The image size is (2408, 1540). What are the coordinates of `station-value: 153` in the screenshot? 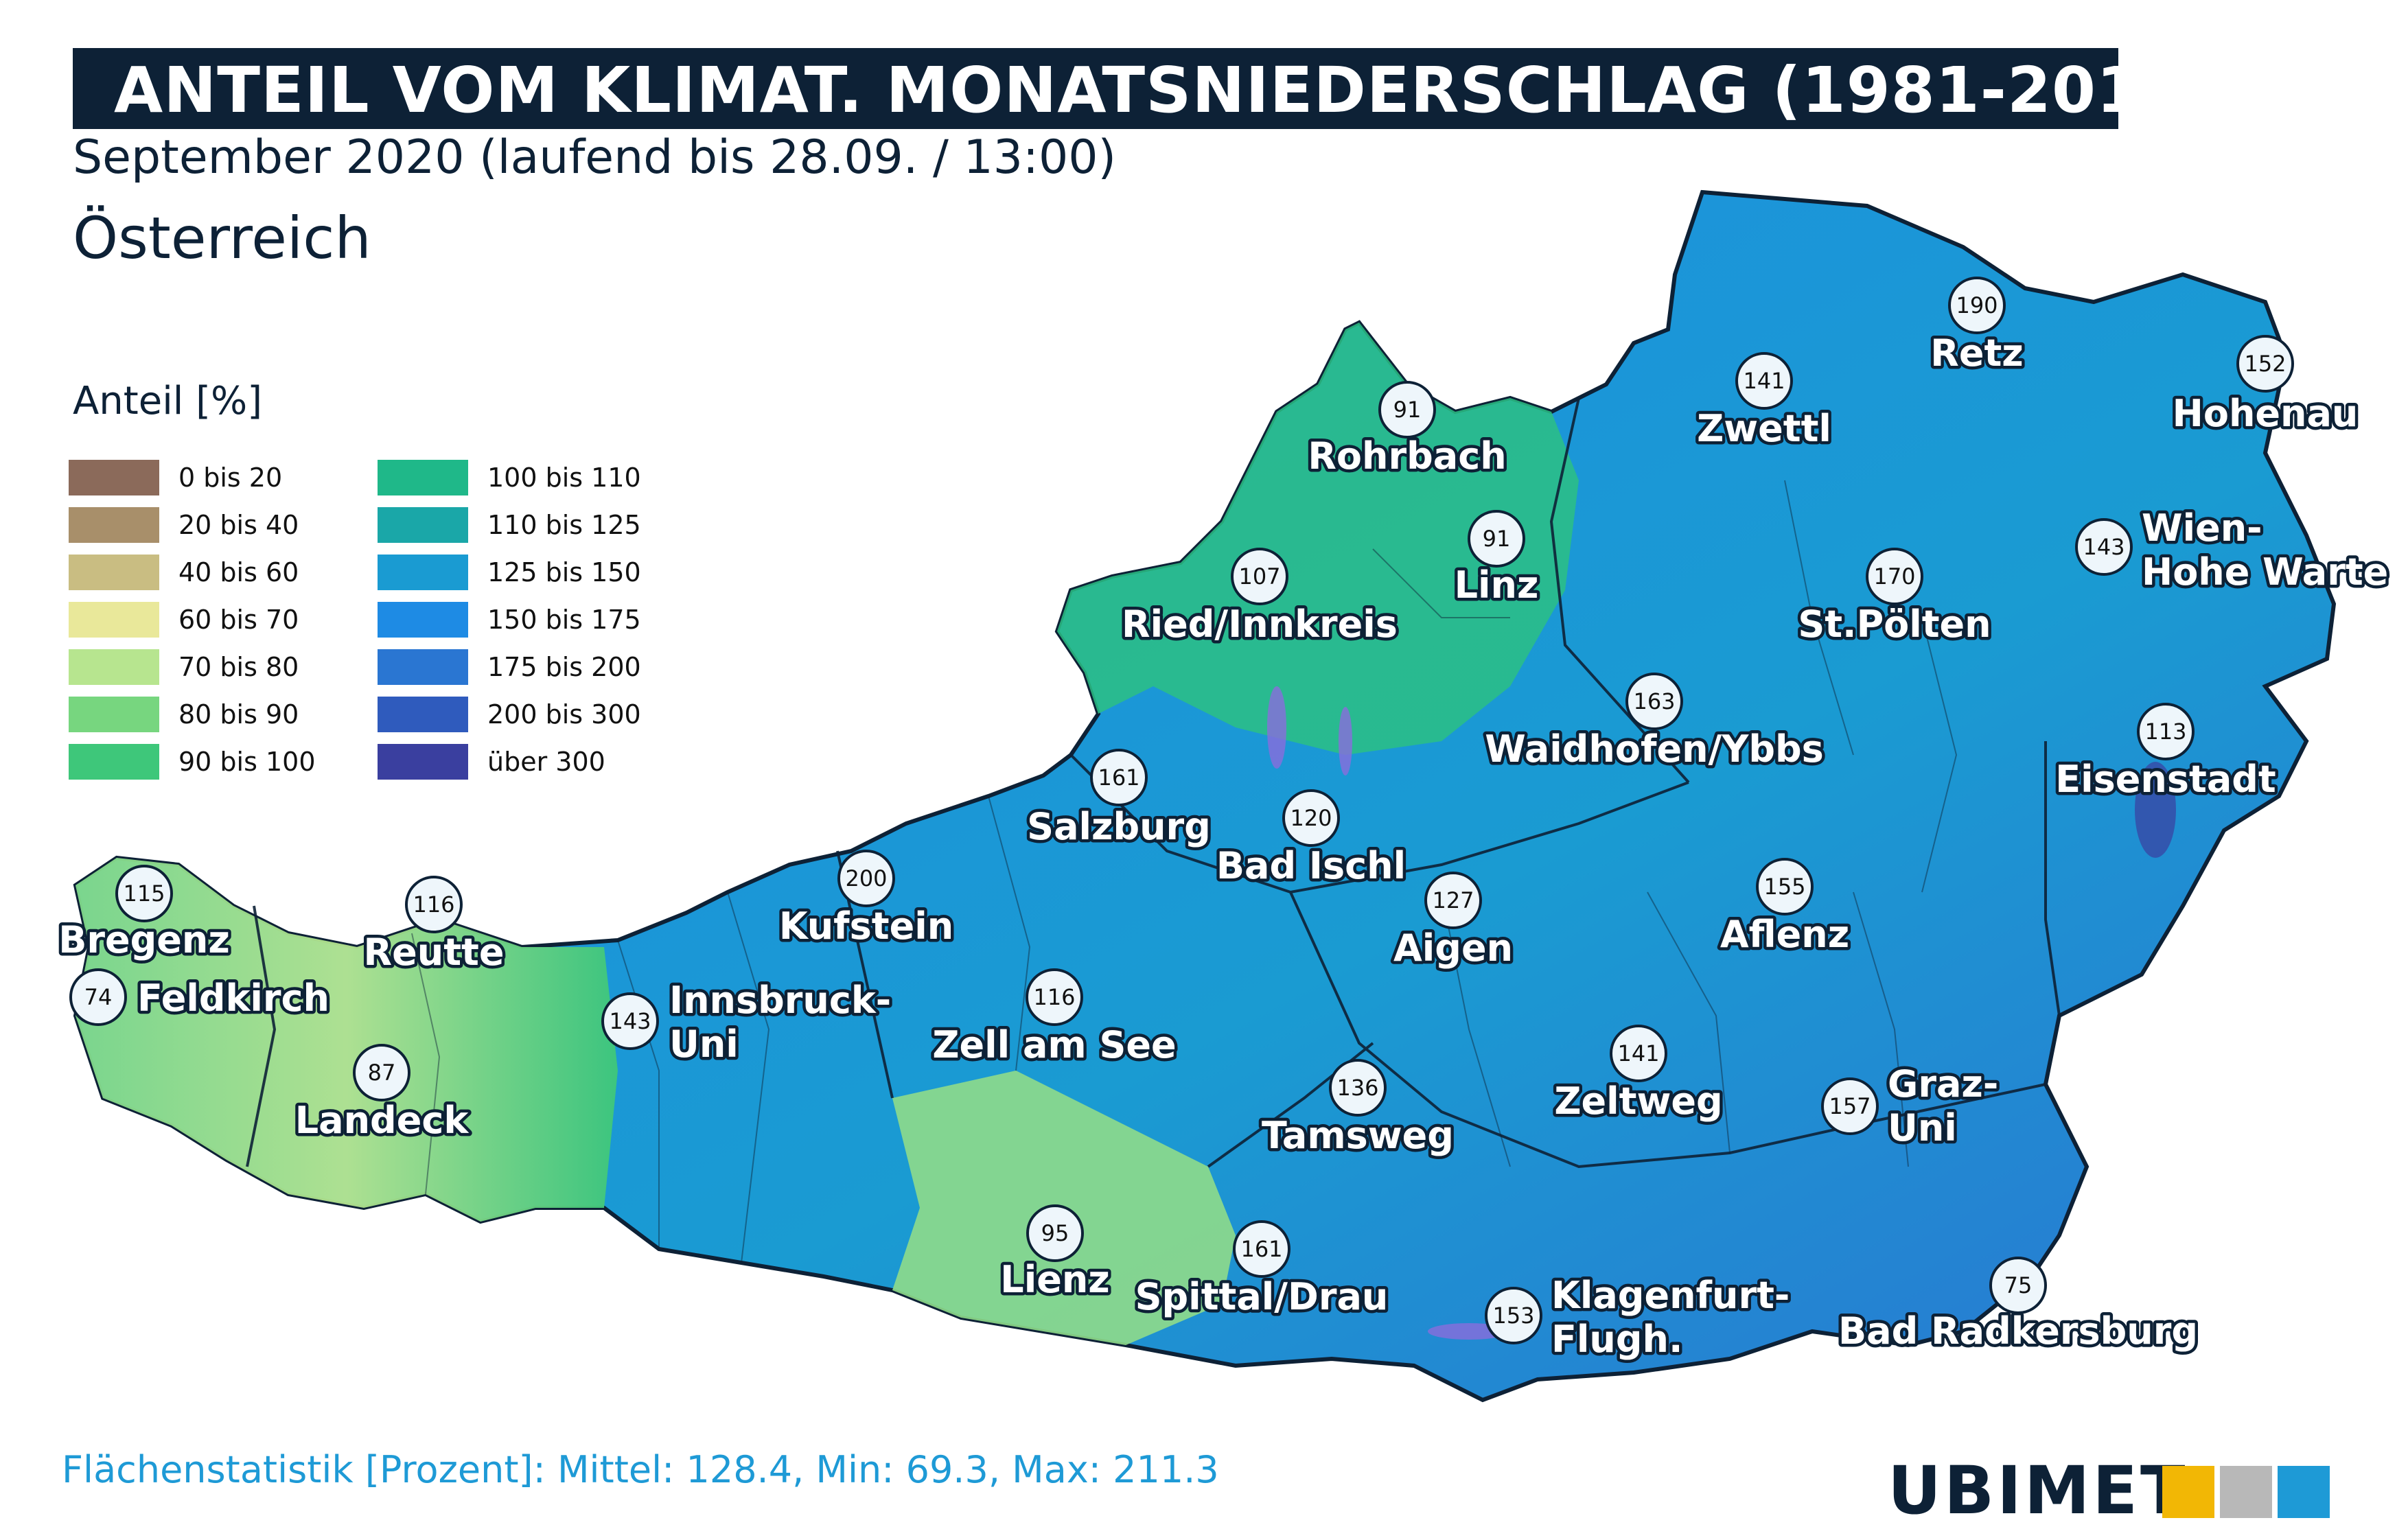 It's located at (1513, 1316).